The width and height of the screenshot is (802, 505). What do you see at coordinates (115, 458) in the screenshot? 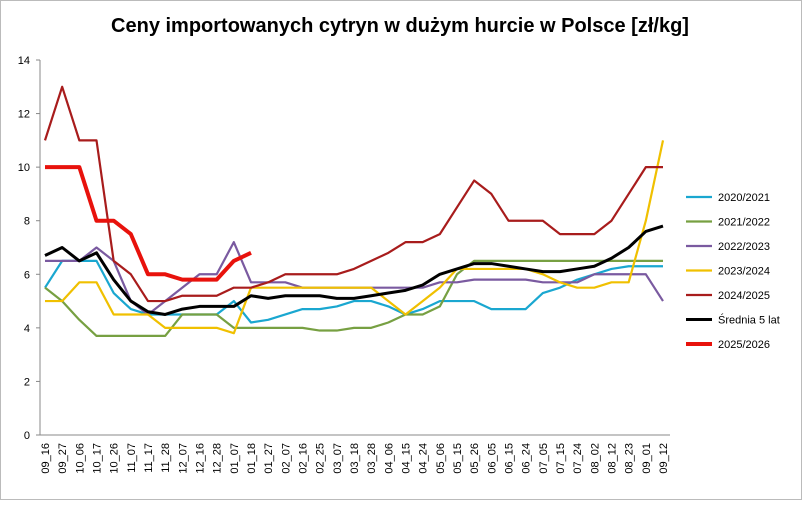
I see `x-tick-label: 10_26` at bounding box center [115, 458].